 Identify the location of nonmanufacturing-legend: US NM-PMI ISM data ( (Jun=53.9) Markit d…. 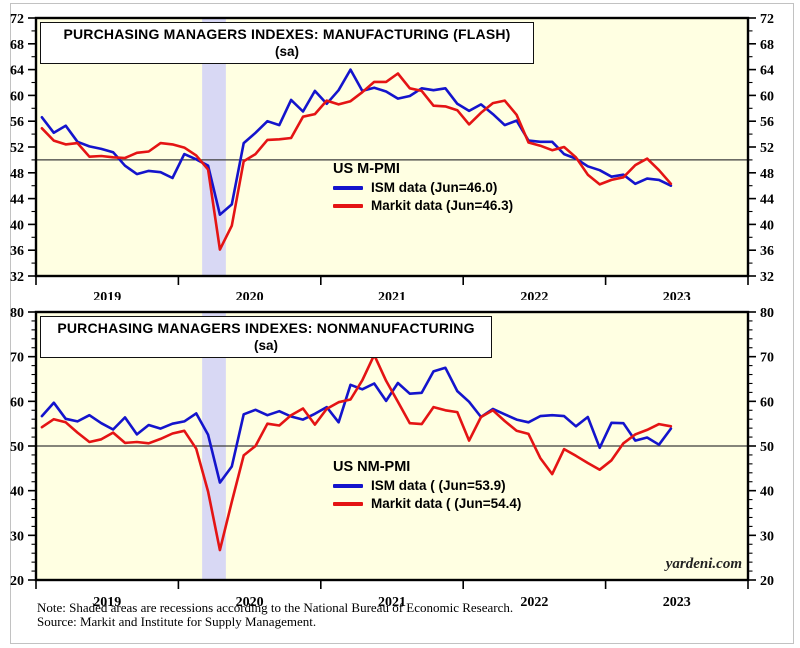
(427, 485).